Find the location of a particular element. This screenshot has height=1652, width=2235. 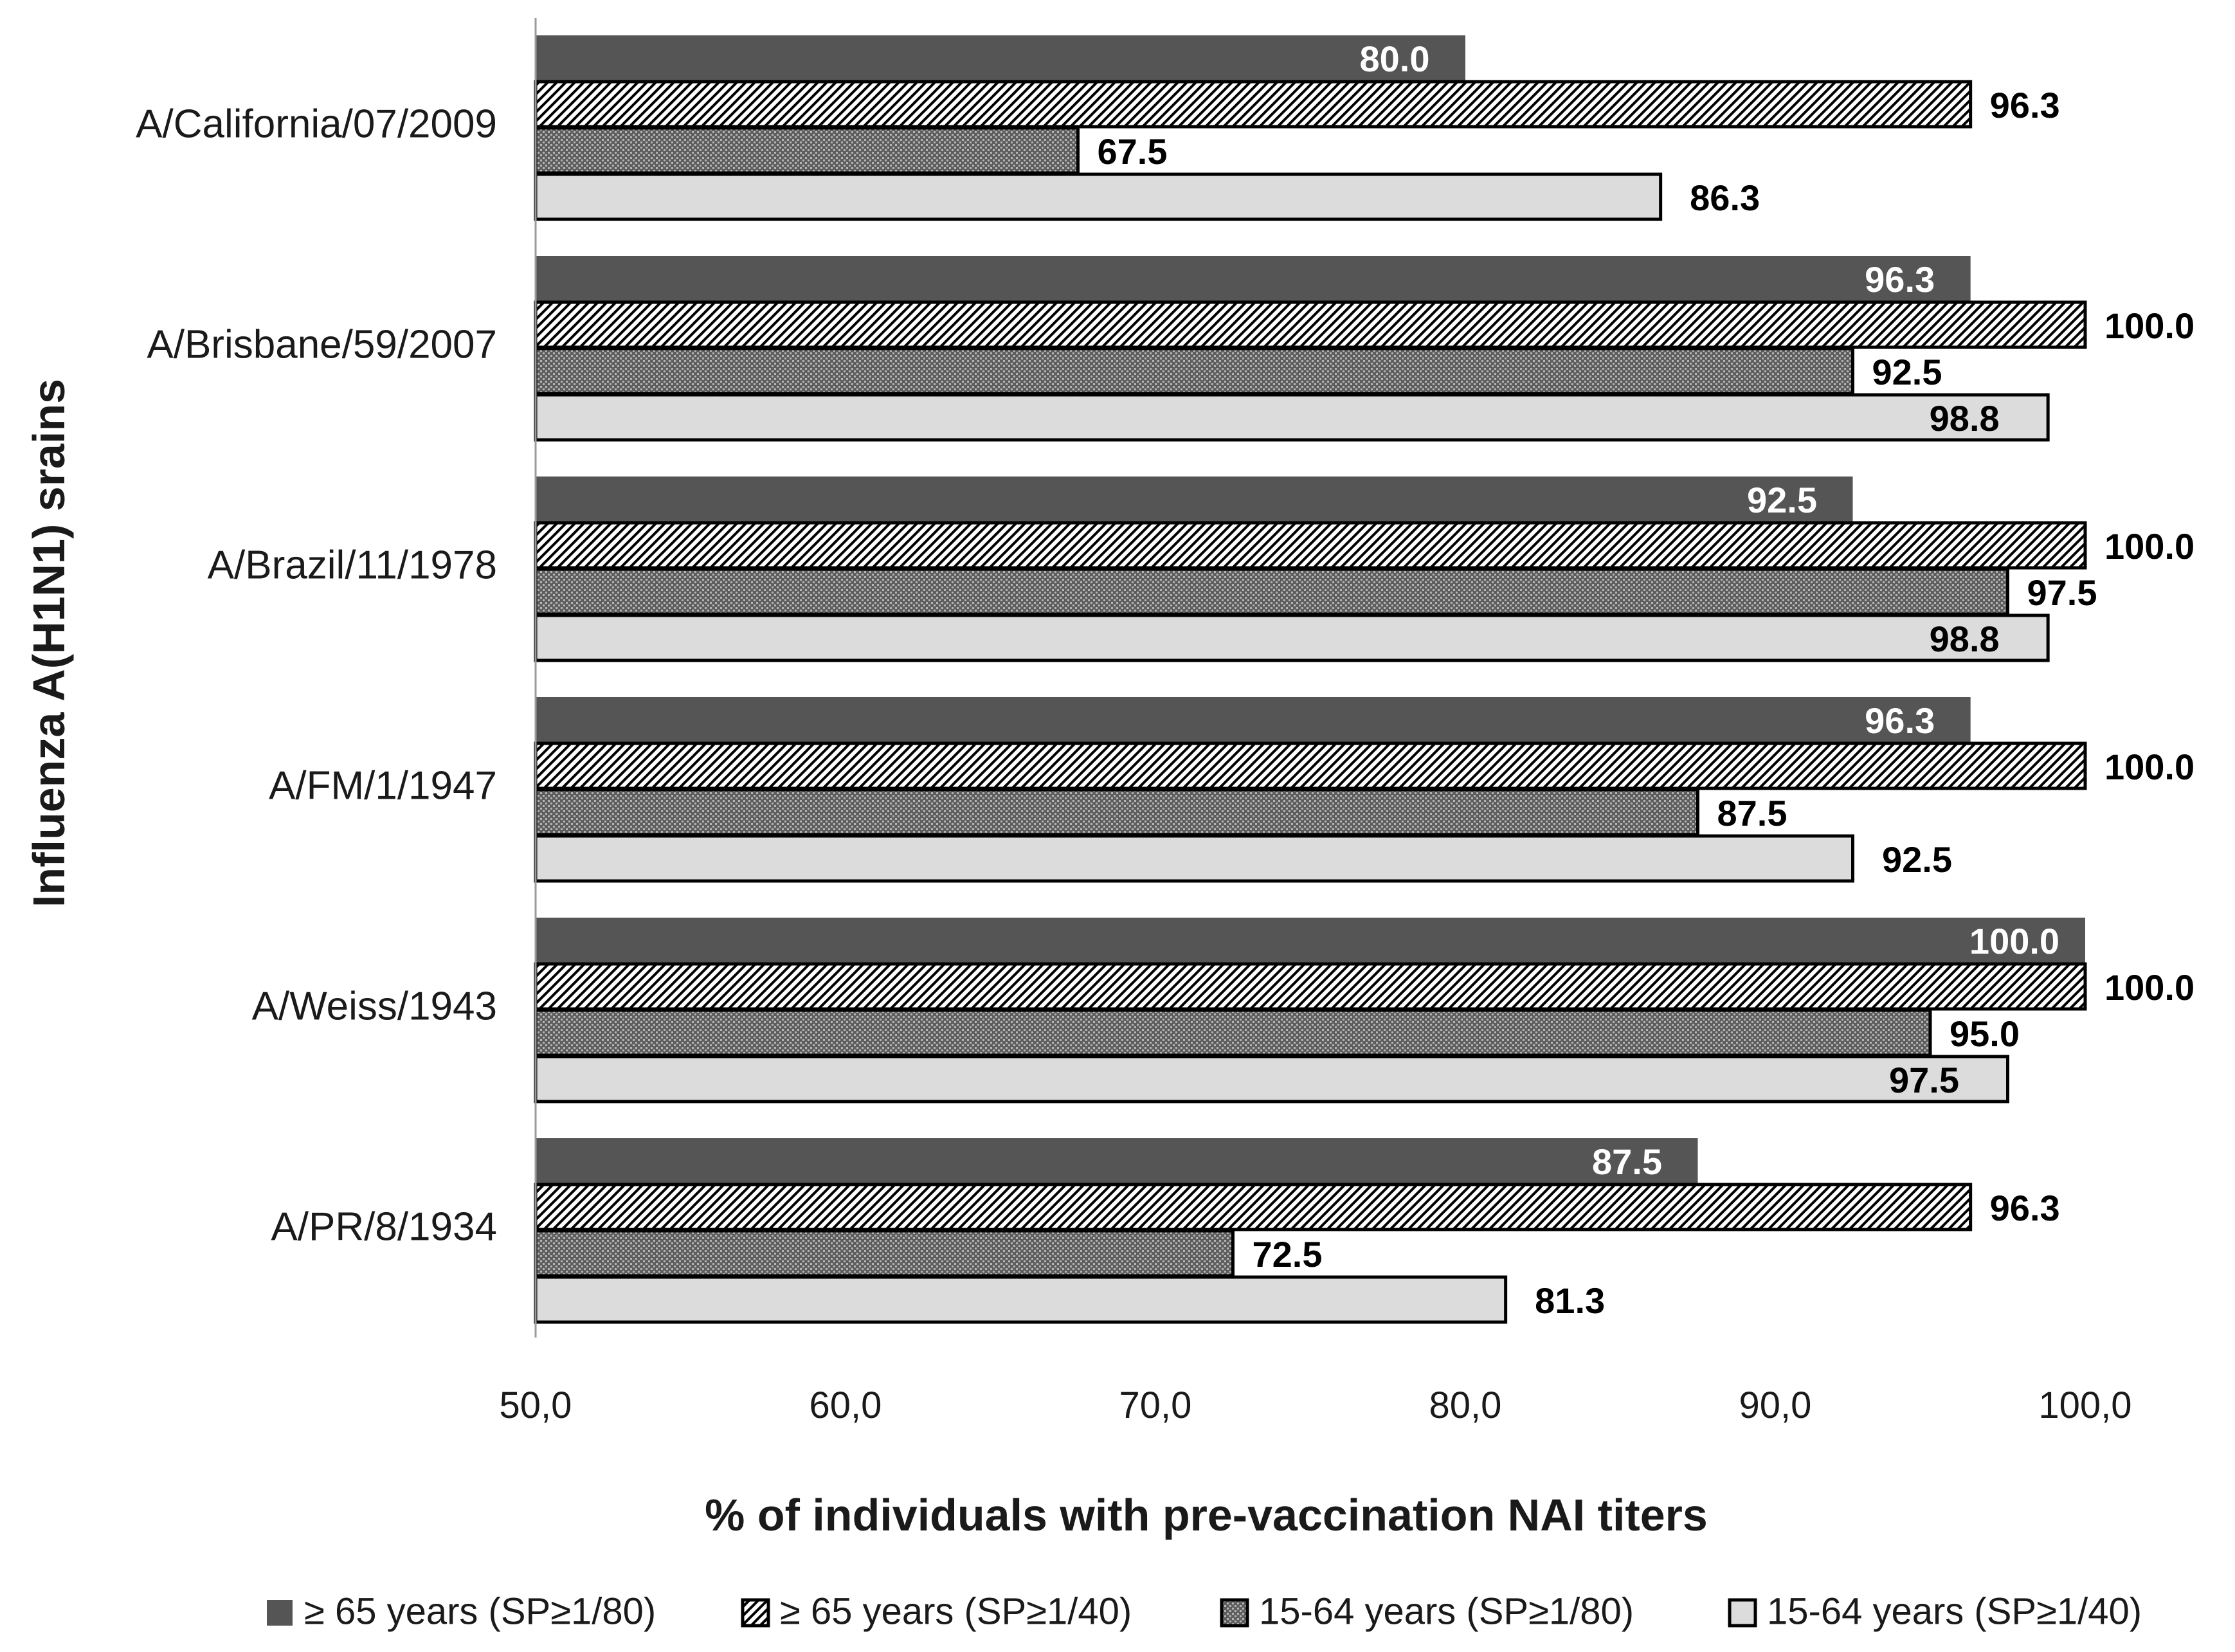

legend-item: 15-64 years (SP≥1/40) is located at coordinates (1935, 1611).